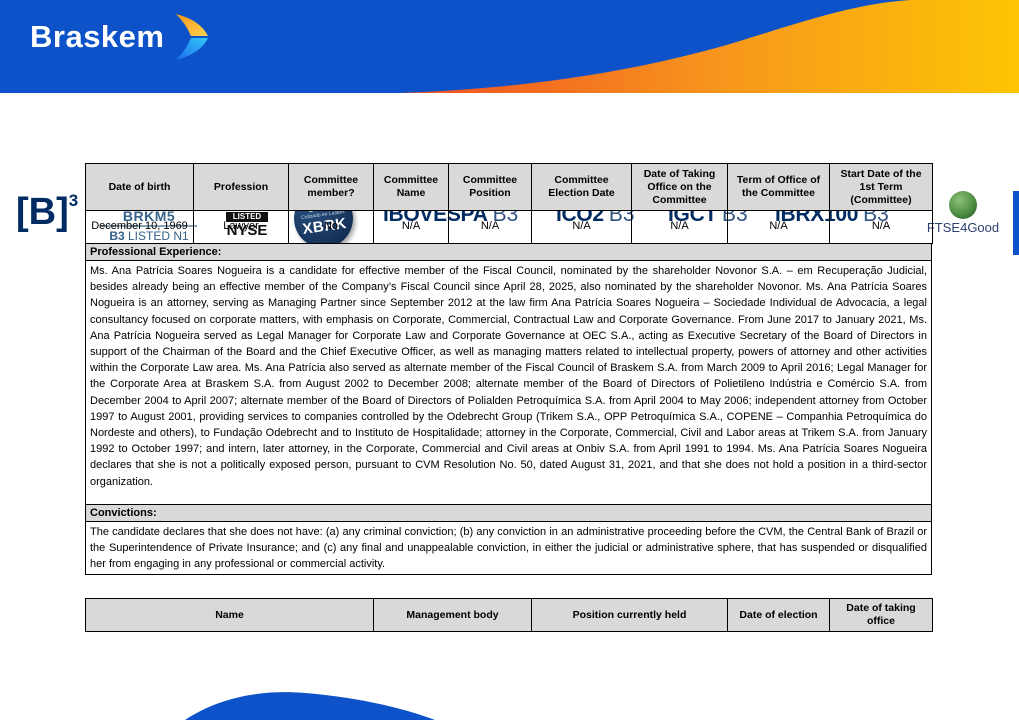  I want to click on col-header: Profession, so click(241, 187).